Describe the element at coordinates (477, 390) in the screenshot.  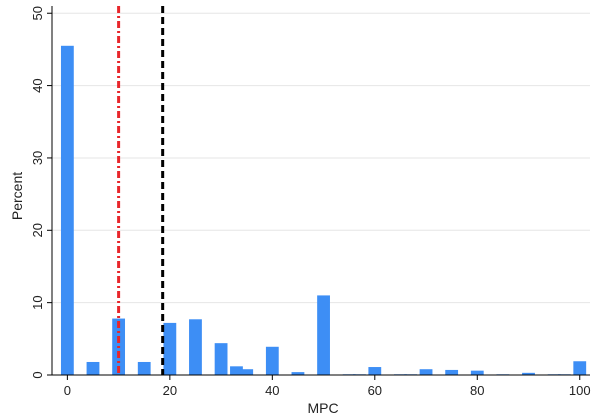
I see `x-tick-label-80: 80` at that location.